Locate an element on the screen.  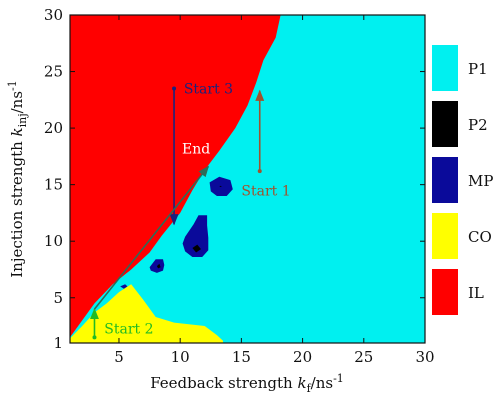
x-tick-label: 20 is located at coordinates (302, 357).